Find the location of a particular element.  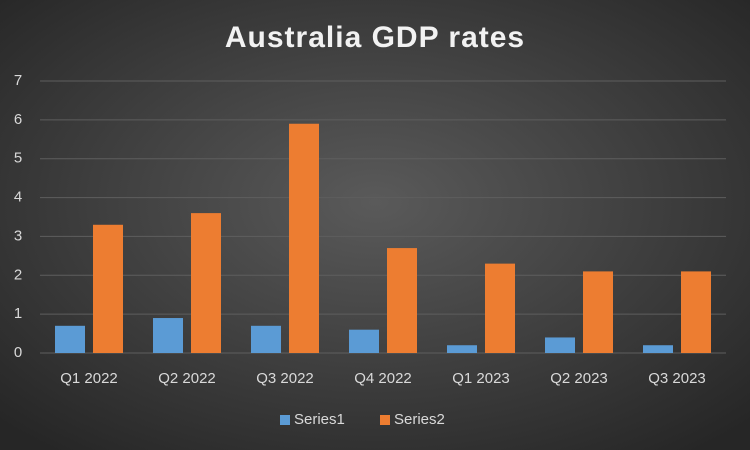

x-tick-label: Q3 2022 is located at coordinates (285, 378).